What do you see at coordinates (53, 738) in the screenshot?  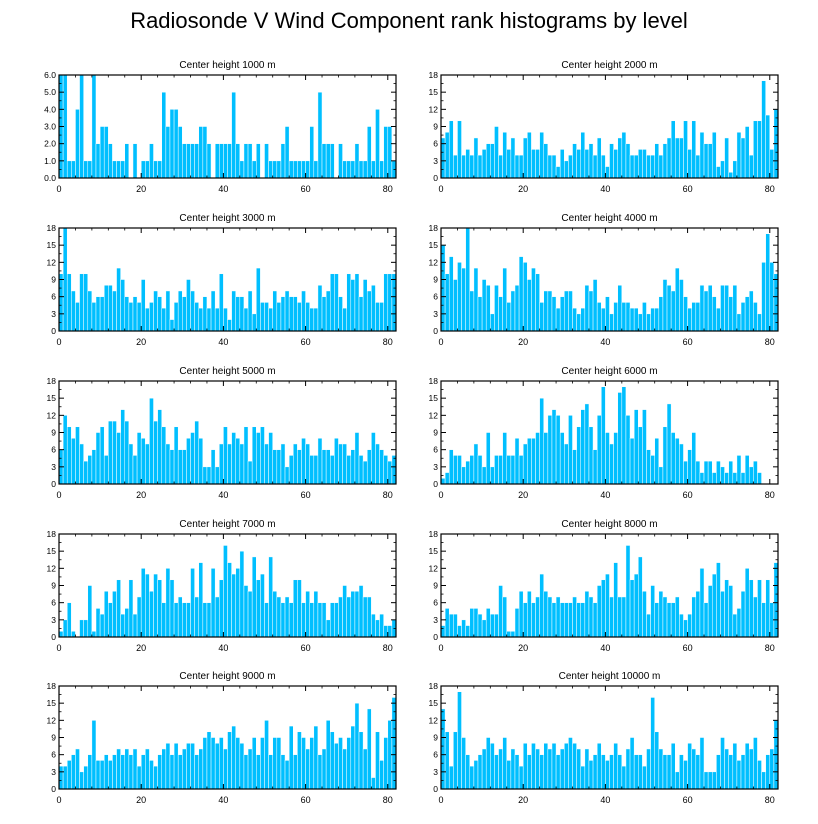 I see `y-tick-label: 9` at bounding box center [53, 738].